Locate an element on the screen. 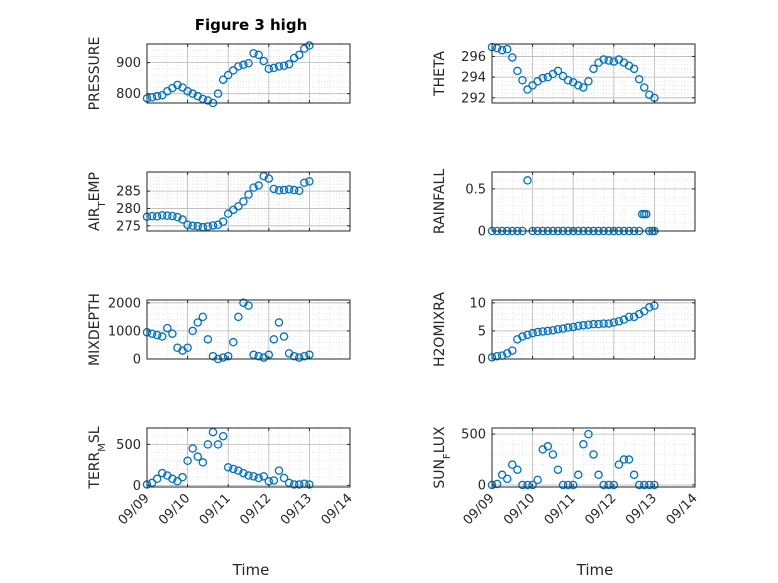 Image resolution: width=778 pixels, height=583 pixels. subplot-mixdepth: 0 1000 2000 MIXDEPTH is located at coordinates (219, 330).